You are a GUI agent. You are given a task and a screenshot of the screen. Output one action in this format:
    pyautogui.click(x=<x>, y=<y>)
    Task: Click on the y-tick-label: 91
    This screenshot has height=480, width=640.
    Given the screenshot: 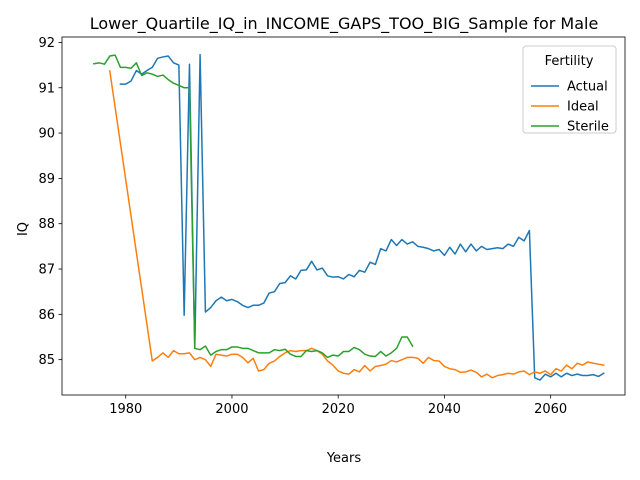 What is the action you would take?
    pyautogui.click(x=46, y=88)
    